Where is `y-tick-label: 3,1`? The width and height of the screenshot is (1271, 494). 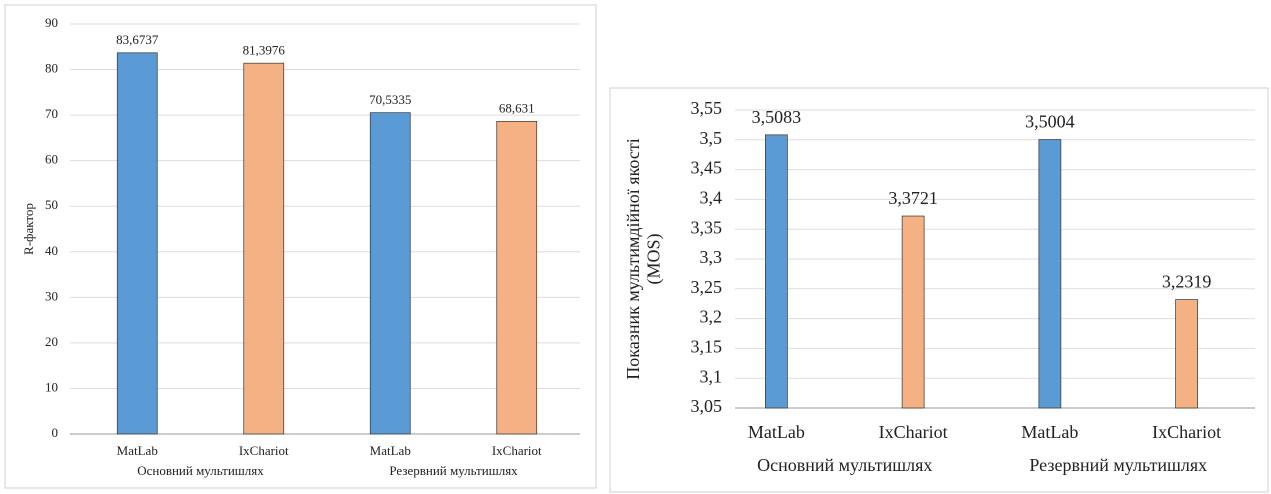 y-tick-label: 3,1 is located at coordinates (711, 376).